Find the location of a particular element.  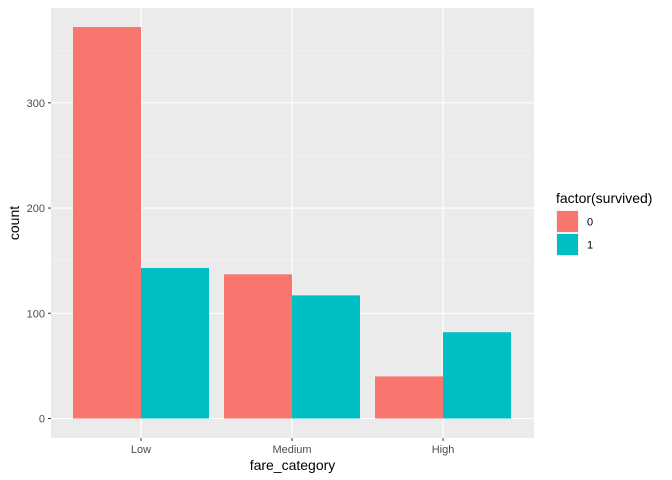

x-tick-label: High is located at coordinates (443, 450).